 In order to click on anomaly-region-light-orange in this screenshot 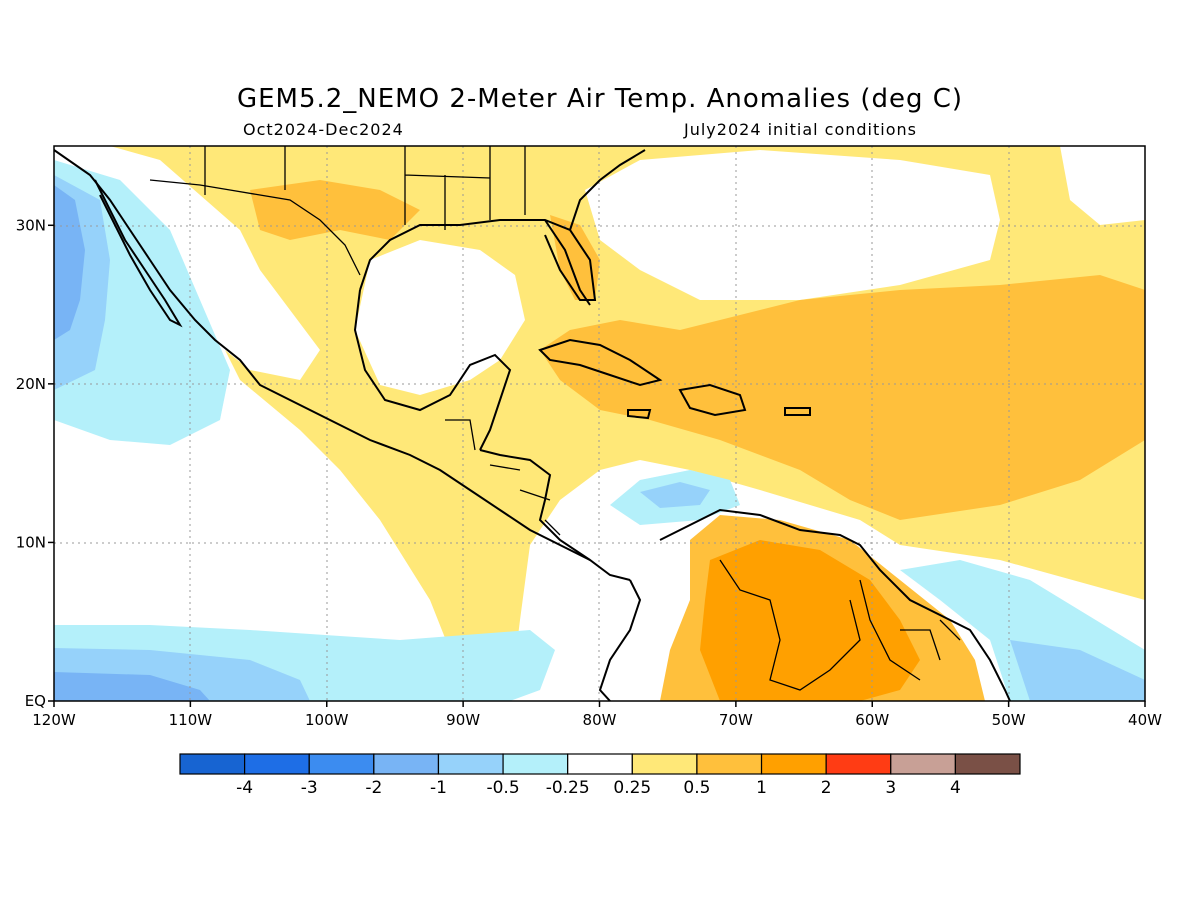, I will do `click(842, 397)`.